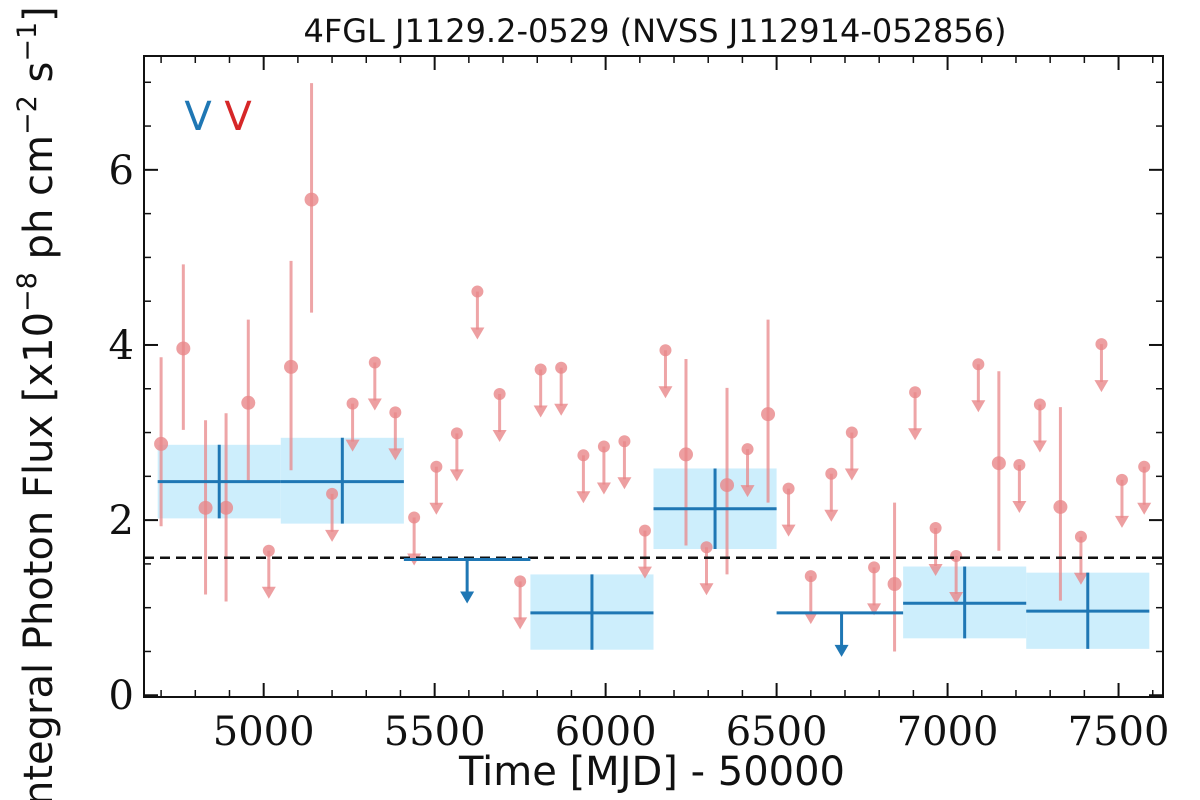  What do you see at coordinates (467, 597) in the screenshot?
I see `long-bin-upper-limit-arrow` at bounding box center [467, 597].